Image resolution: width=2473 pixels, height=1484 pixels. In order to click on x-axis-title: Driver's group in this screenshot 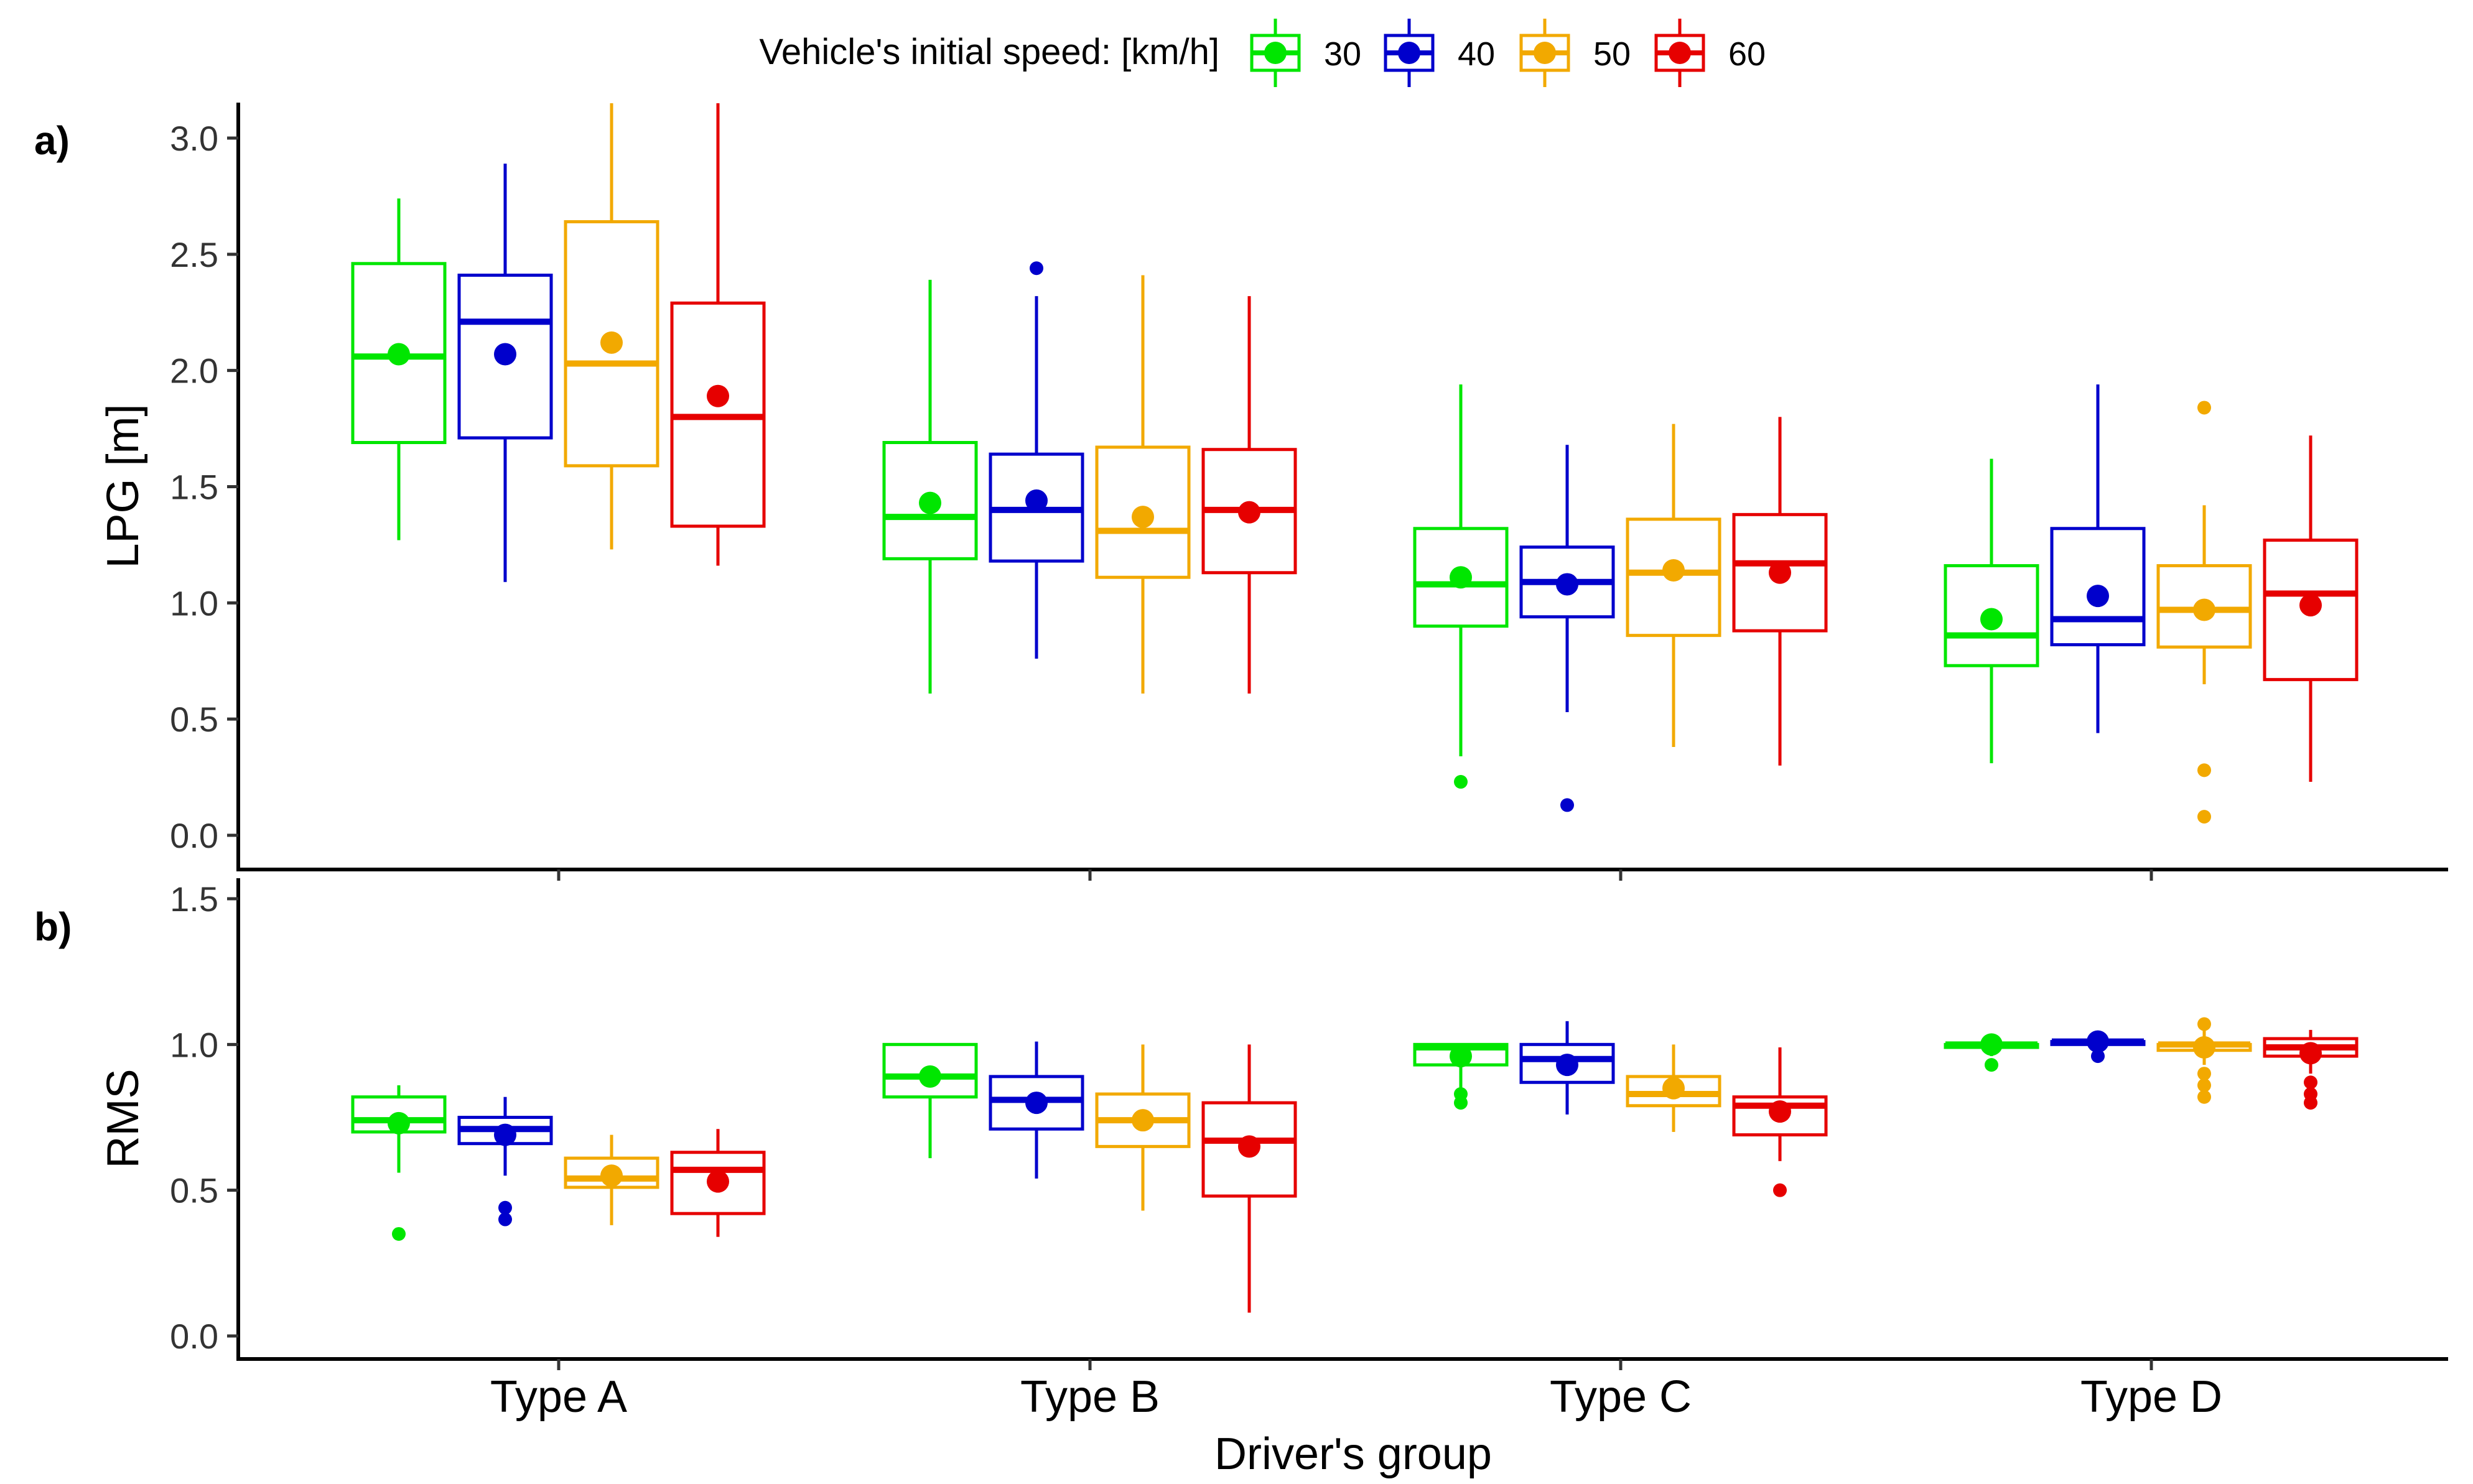, I will do `click(1353, 1454)`.